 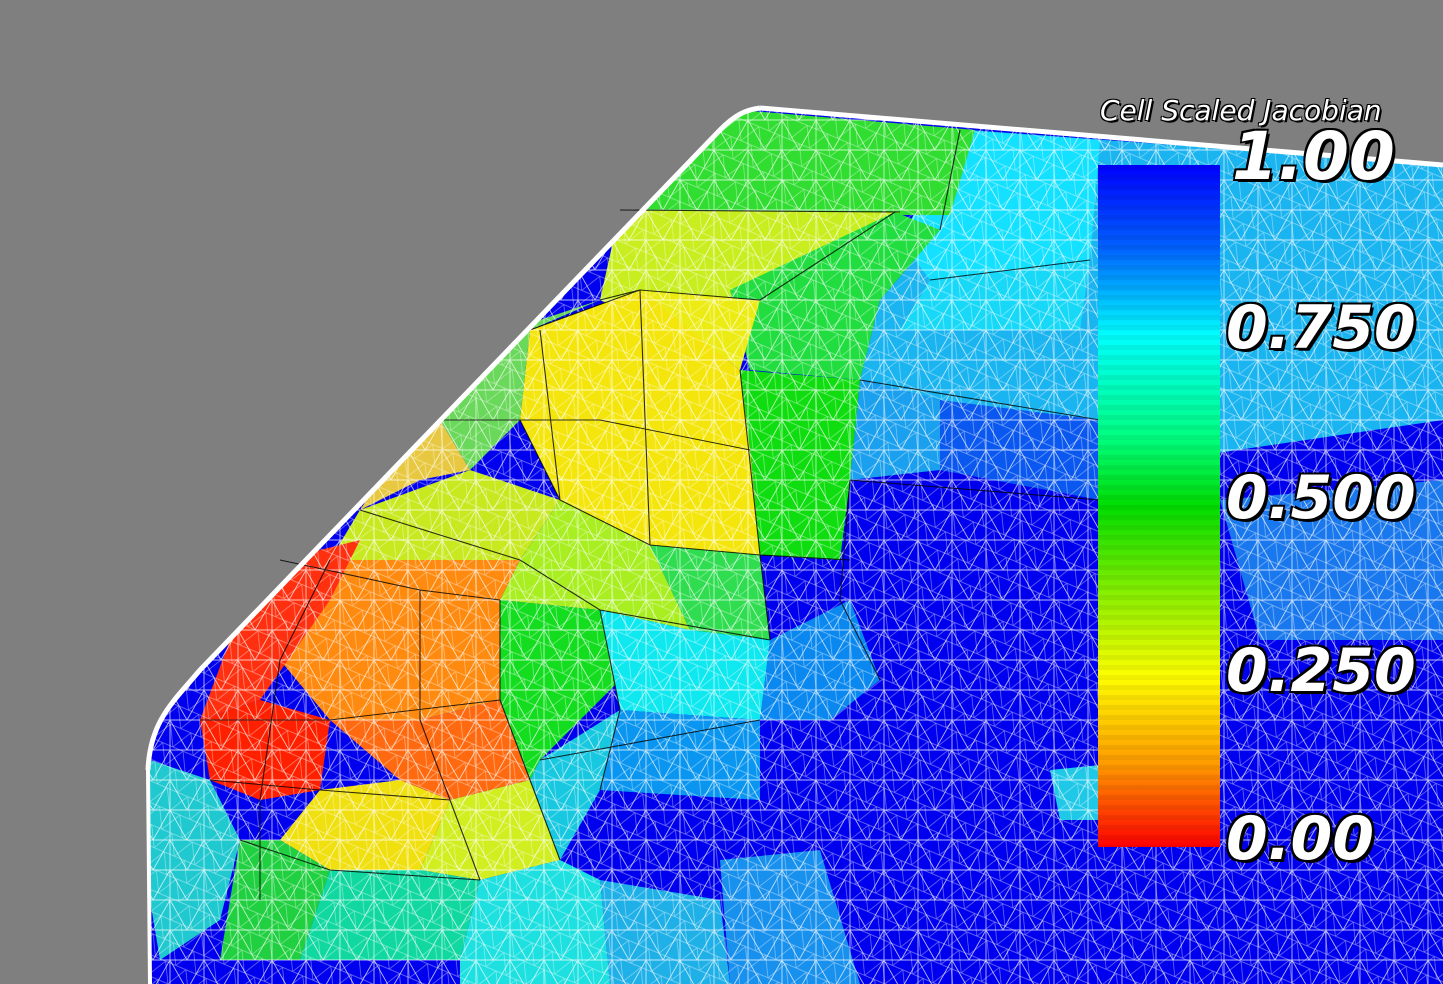 I want to click on scalar-bar-label-0750: 0.750, so click(x=1321, y=328).